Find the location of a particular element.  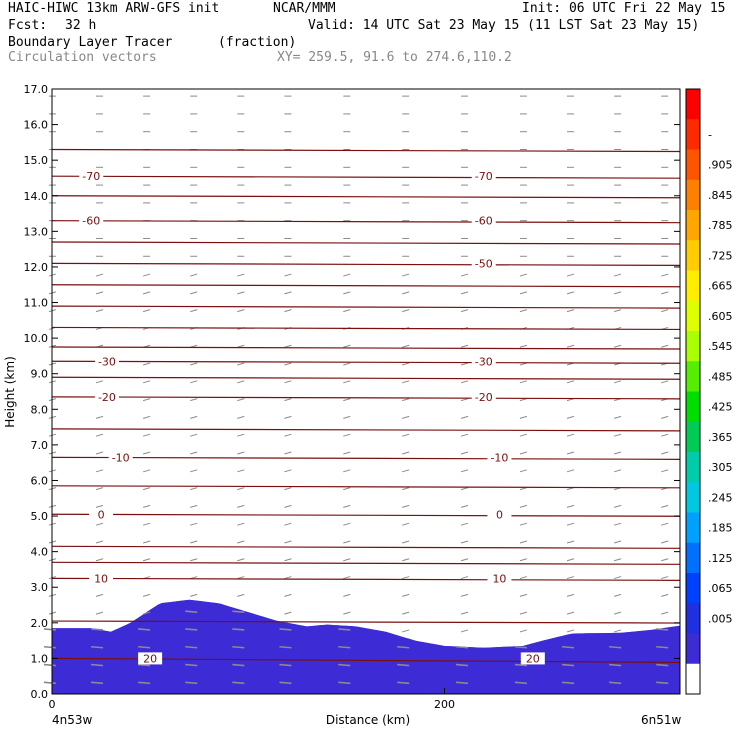

isotherm-label: -20 is located at coordinates (484, 397).